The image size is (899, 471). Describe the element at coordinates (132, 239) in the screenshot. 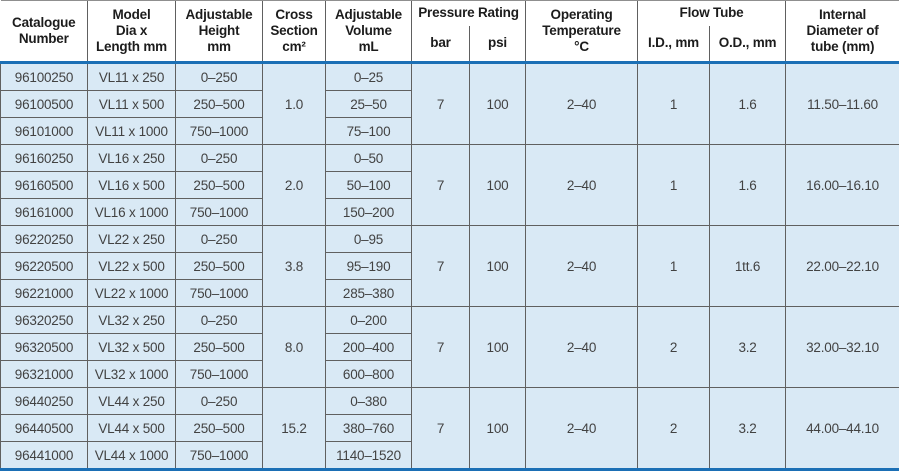

I see `cell-model: VL22 x 250` at that location.